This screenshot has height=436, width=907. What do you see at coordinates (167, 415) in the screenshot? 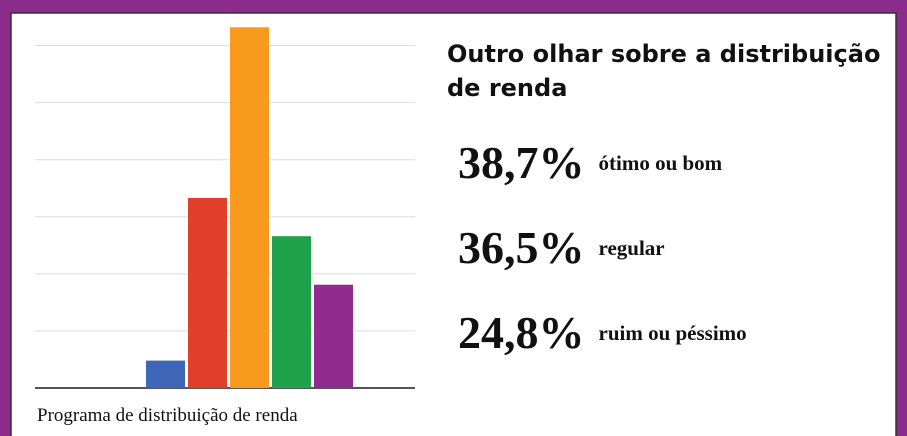
I see `caption: Programa de distribuição de renda` at bounding box center [167, 415].